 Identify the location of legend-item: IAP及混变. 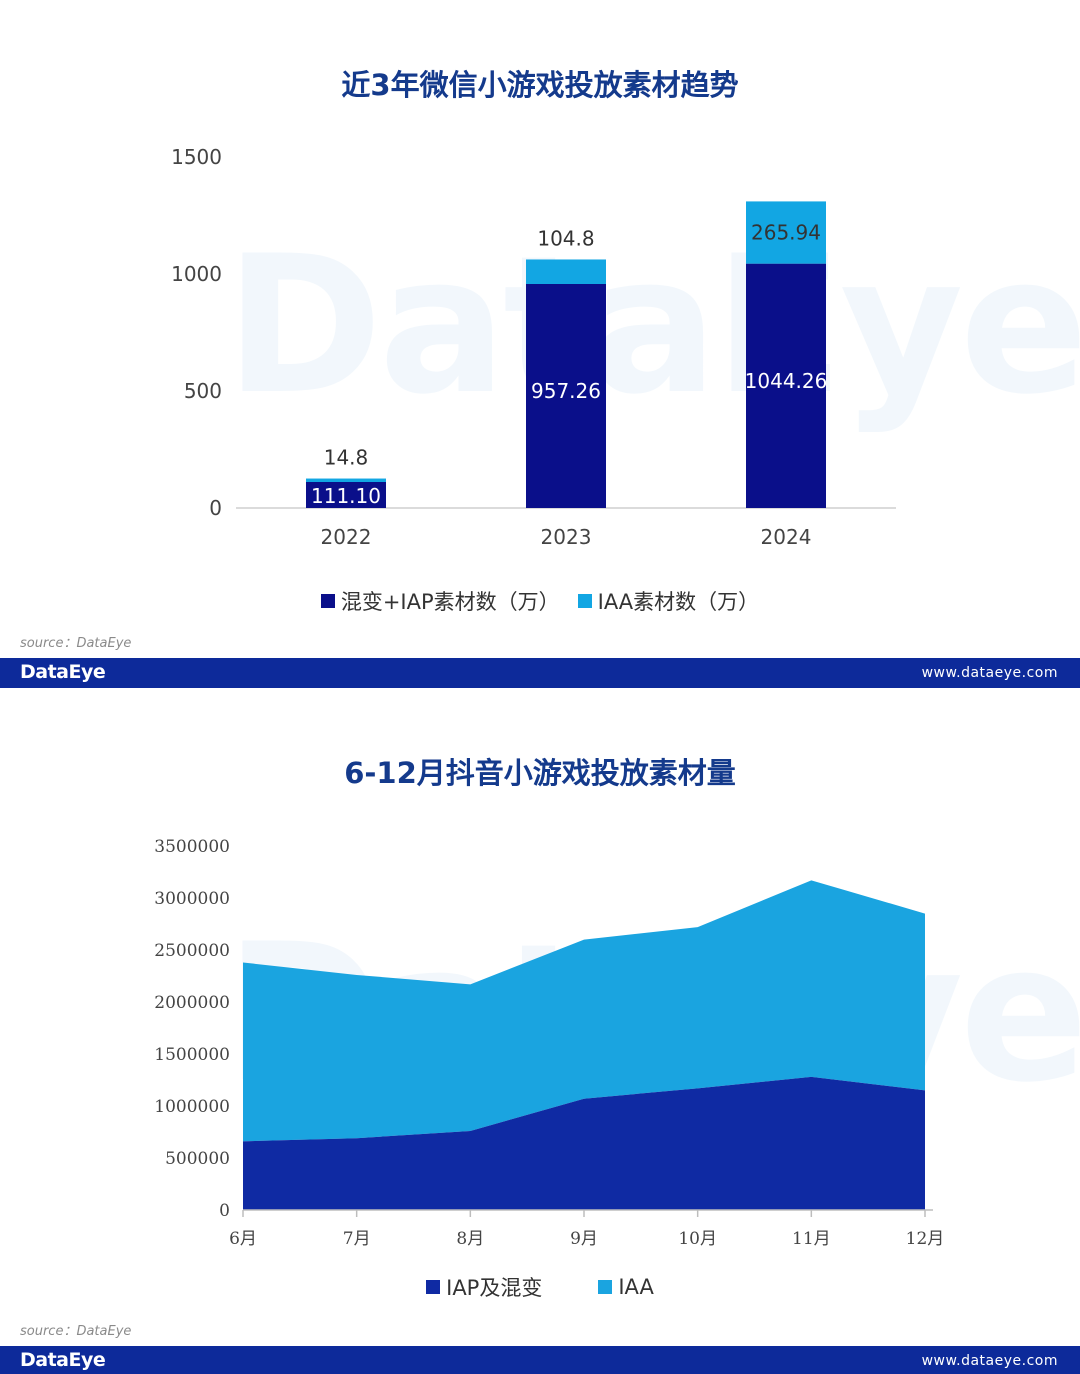
(484, 1287).